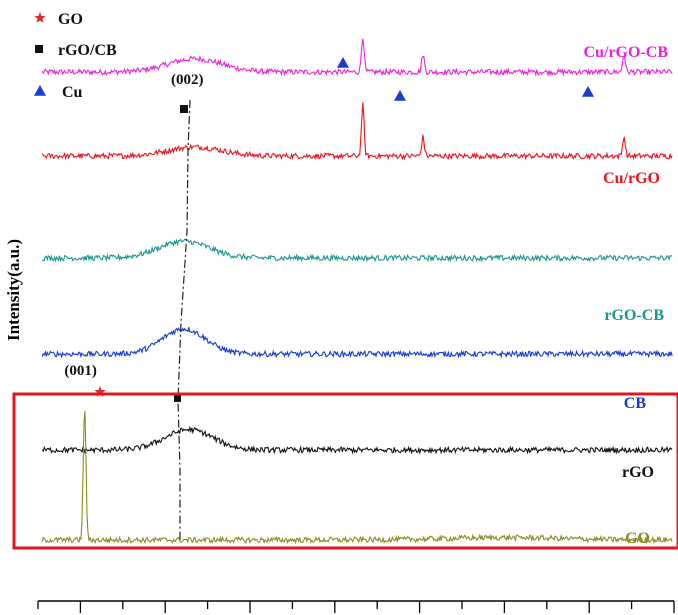 The height and width of the screenshot is (615, 678). Describe the element at coordinates (100, 391) in the screenshot. I see `star-marker` at that location.